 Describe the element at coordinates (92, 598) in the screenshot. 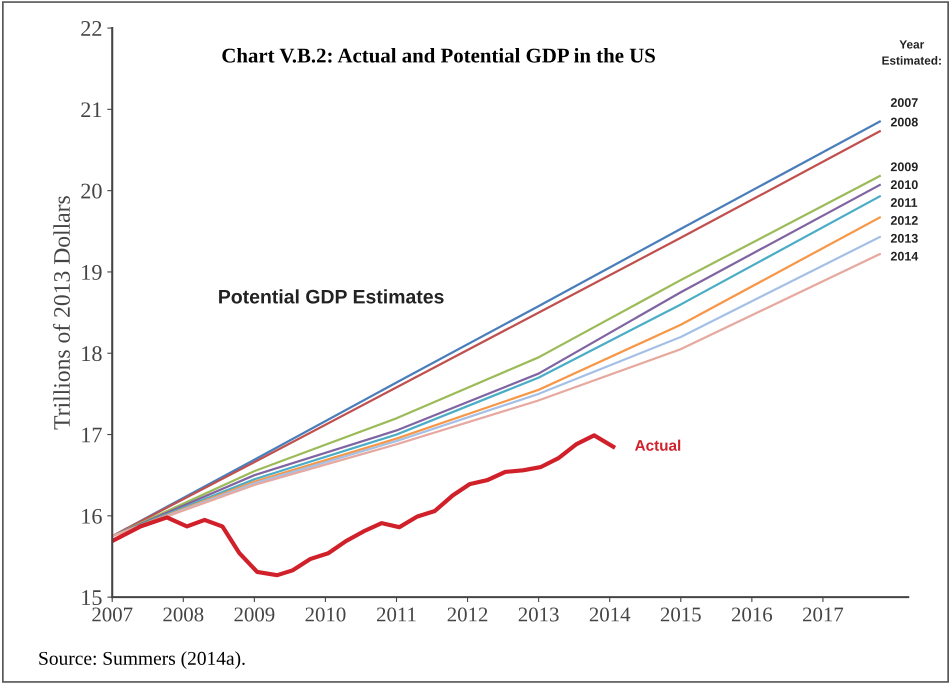

I see `y-tick-label: 15` at that location.